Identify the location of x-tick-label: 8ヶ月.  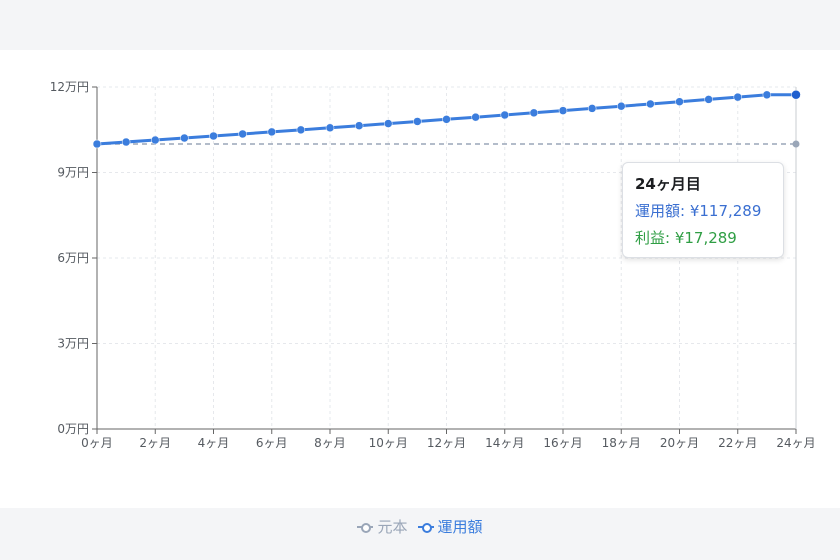
(330, 443).